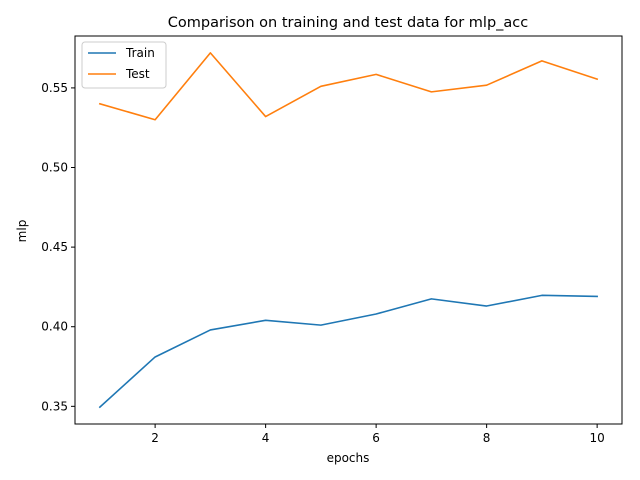 The image size is (640, 480). Describe the element at coordinates (54, 168) in the screenshot. I see `y-tick-label: 0.50` at that location.